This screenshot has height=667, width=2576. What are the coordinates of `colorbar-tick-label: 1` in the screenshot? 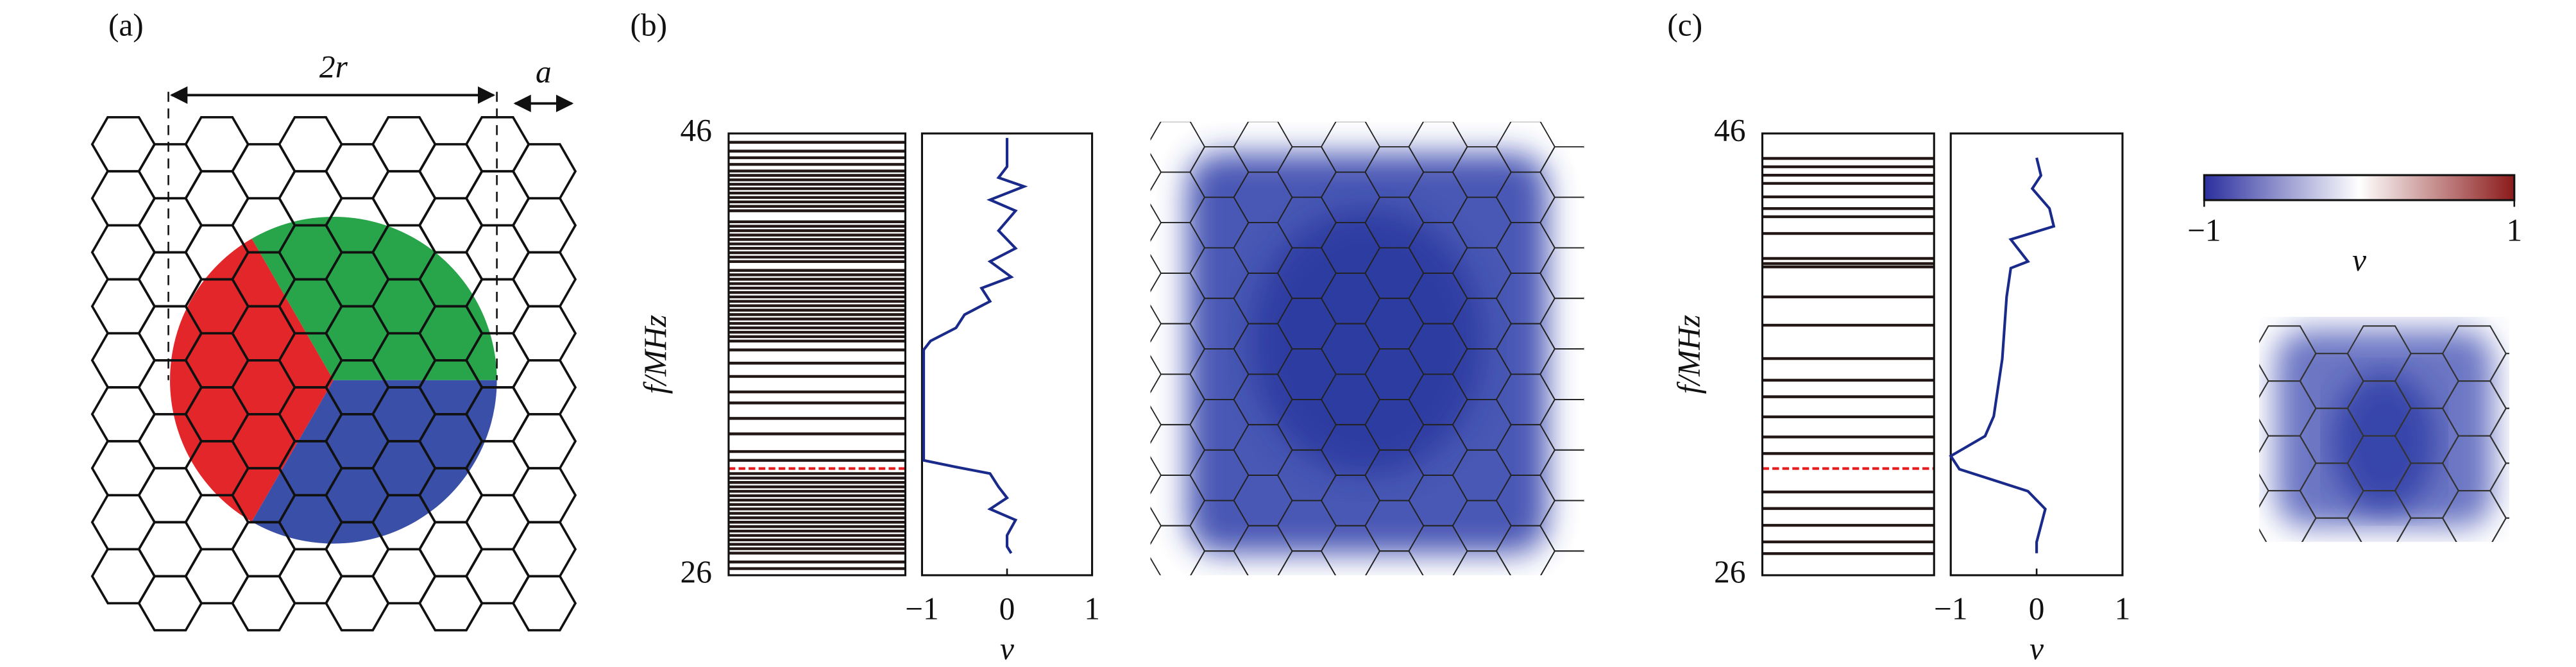 It's located at (2514, 230).